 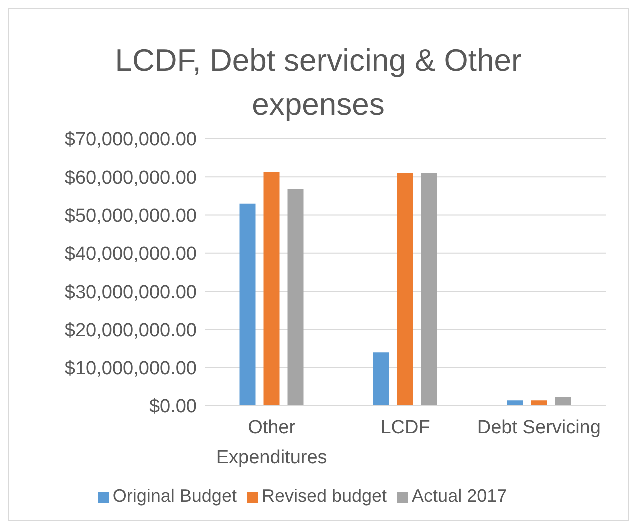 I want to click on y-tick-label: $0.00, so click(x=173, y=407).